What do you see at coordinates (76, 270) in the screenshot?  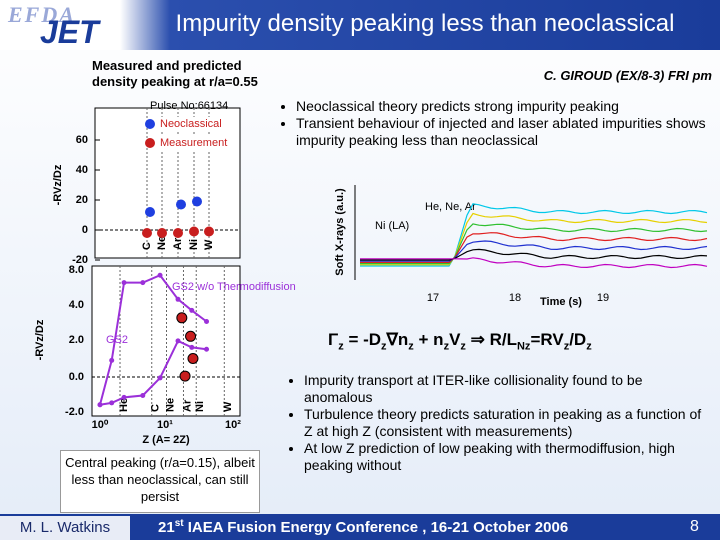 I see `y-tick-label: 8.0` at bounding box center [76, 270].